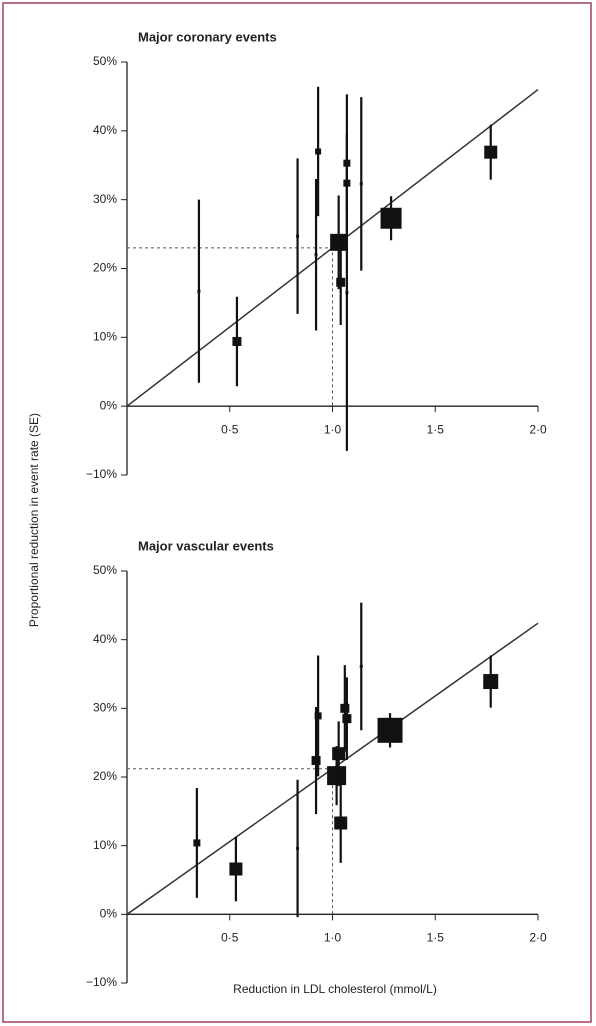 This screenshot has height=1026, width=596. I want to click on chart-title: Major coronary events, so click(207, 36).